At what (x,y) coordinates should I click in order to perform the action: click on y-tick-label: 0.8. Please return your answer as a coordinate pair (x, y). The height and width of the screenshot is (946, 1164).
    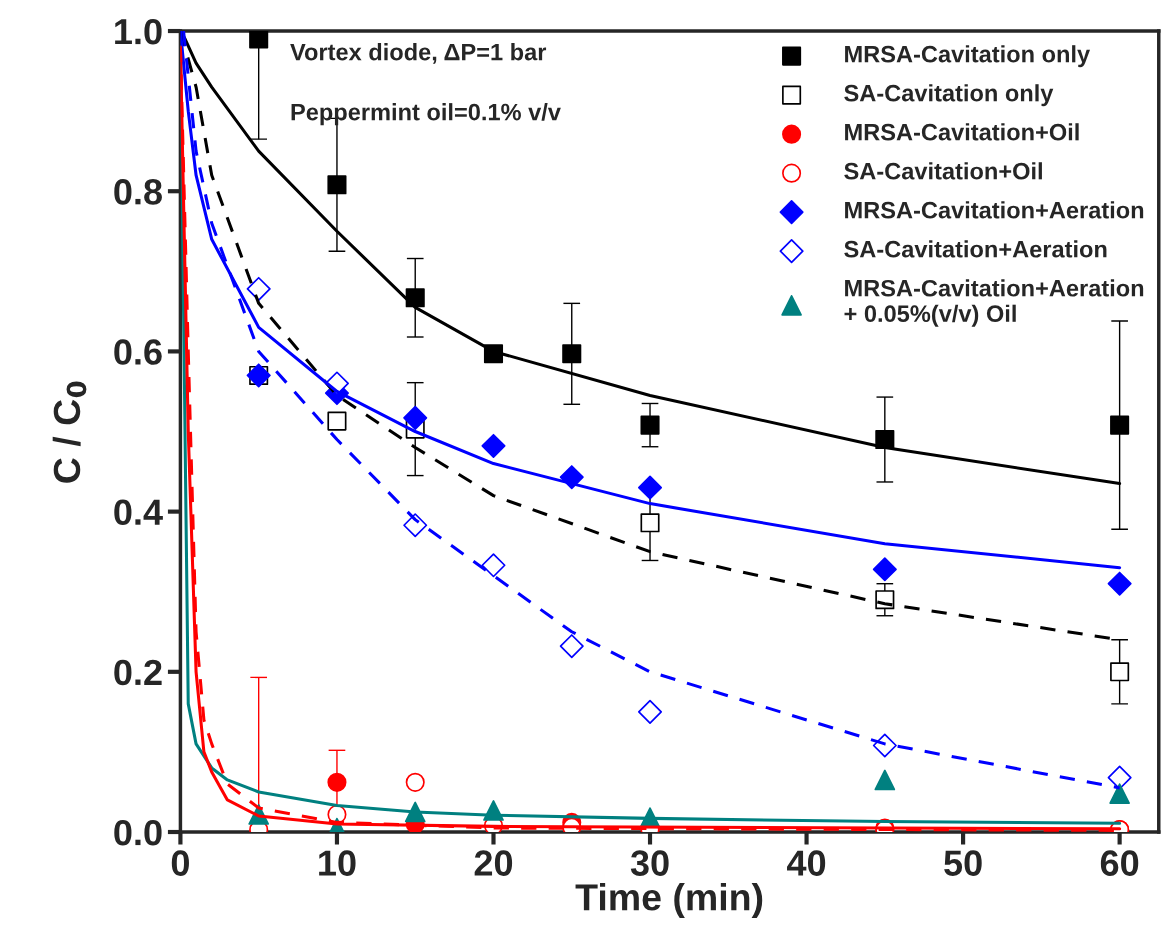
    Looking at the image, I should click on (138, 192).